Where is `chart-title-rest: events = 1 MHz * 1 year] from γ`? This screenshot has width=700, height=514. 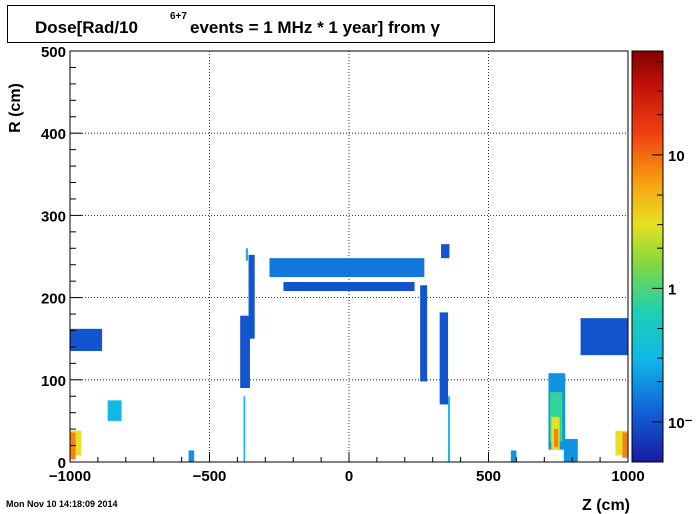
chart-title-rest: events = 1 MHz * 1 year] from γ is located at coordinates (315, 27).